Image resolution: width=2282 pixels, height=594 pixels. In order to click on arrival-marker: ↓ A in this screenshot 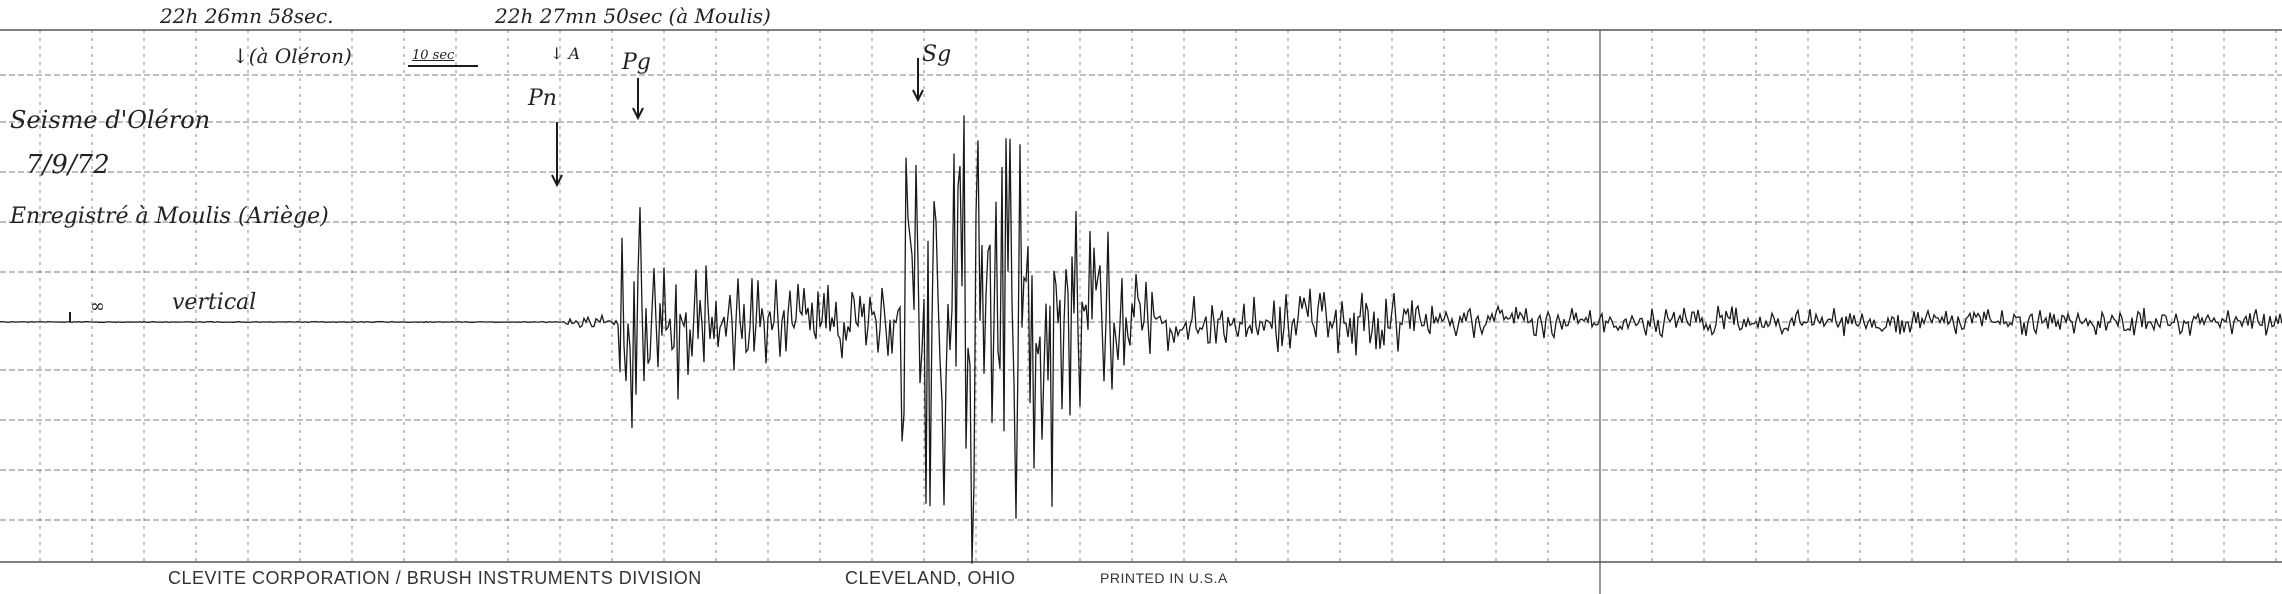, I will do `click(565, 53)`.